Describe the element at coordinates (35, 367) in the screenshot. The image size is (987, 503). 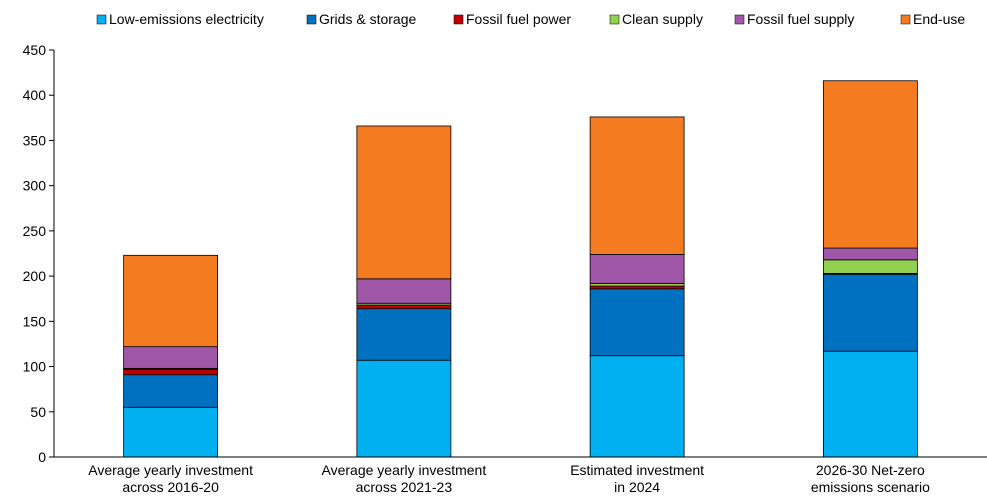
I see `y-tick-label: 100` at that location.